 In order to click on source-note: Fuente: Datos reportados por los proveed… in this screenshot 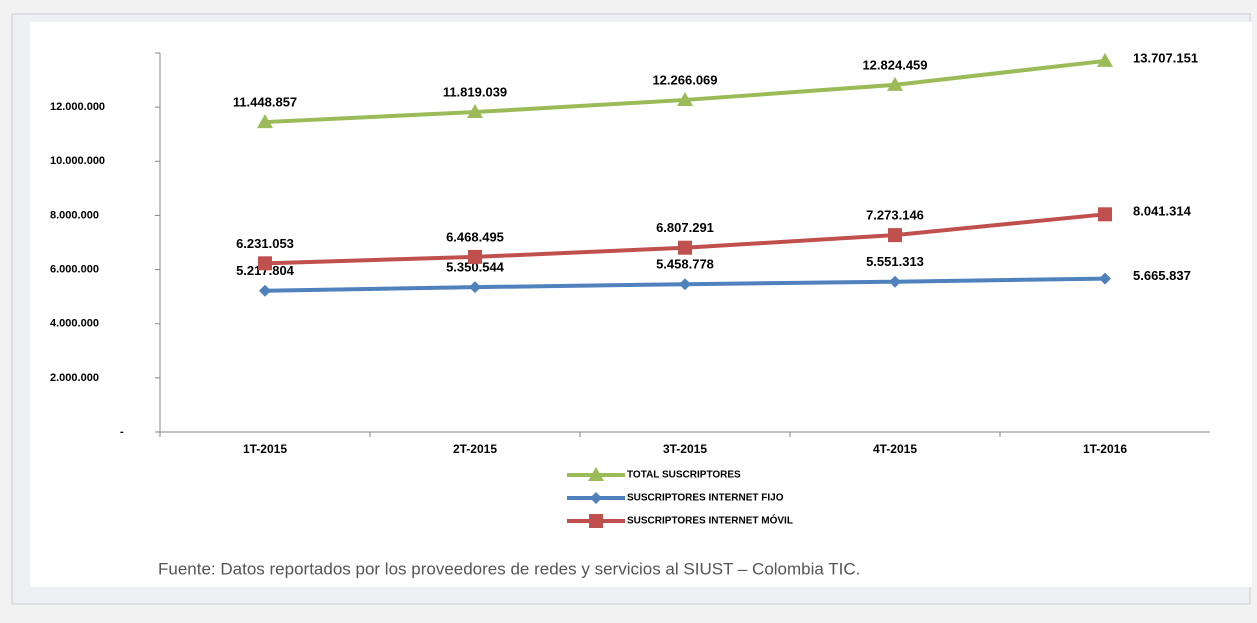, I will do `click(509, 568)`.